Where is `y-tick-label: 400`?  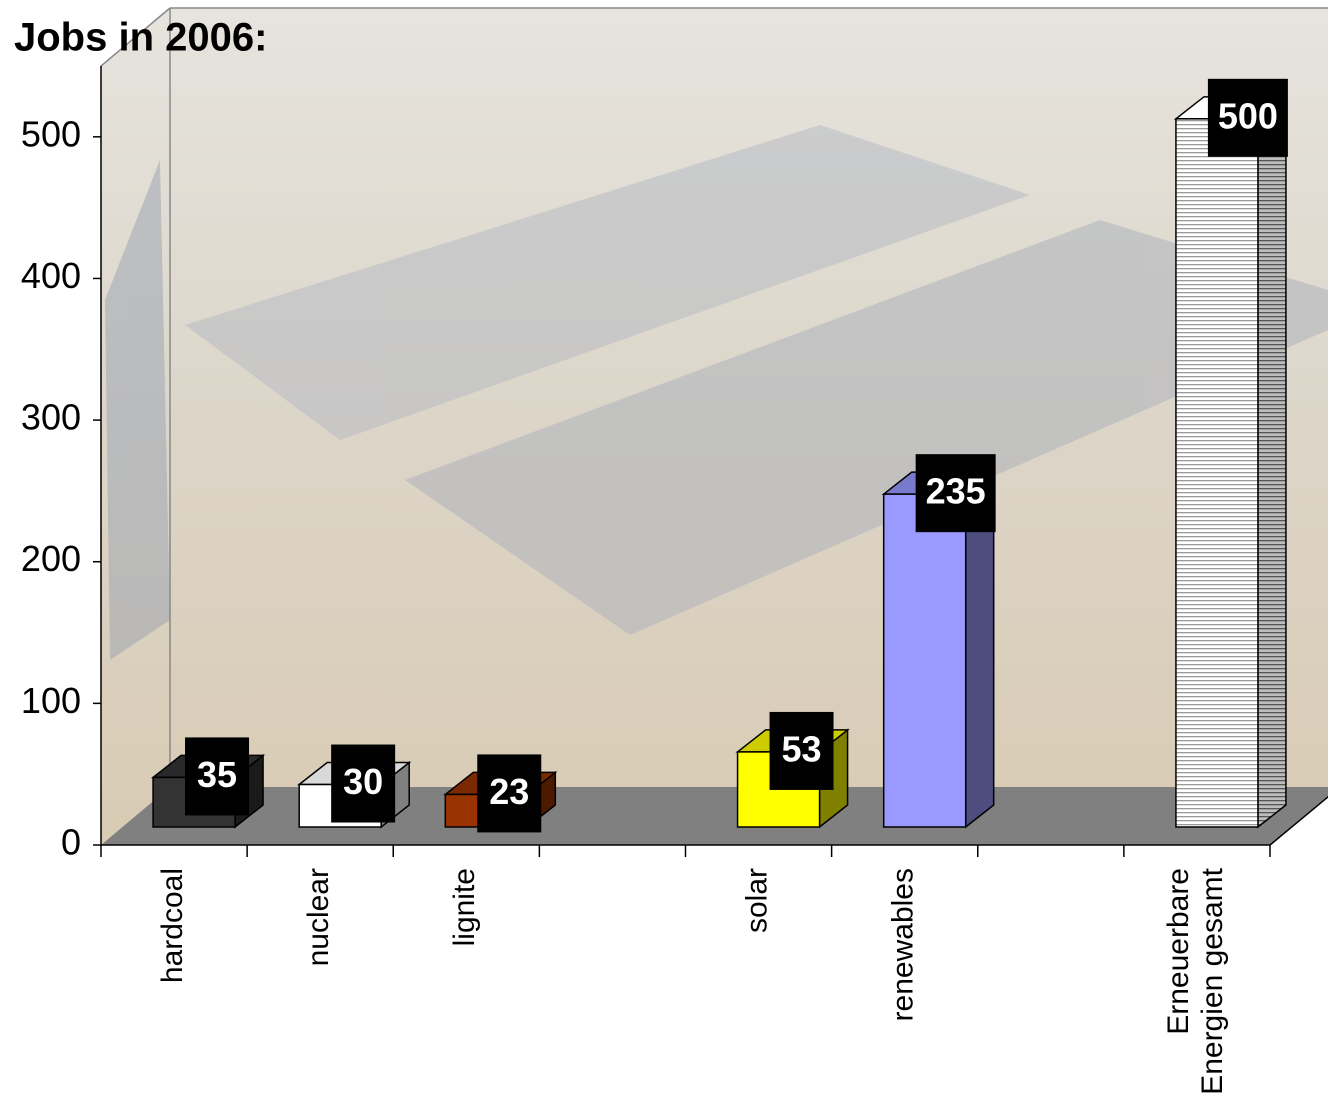
y-tick-label: 400 is located at coordinates (51, 275).